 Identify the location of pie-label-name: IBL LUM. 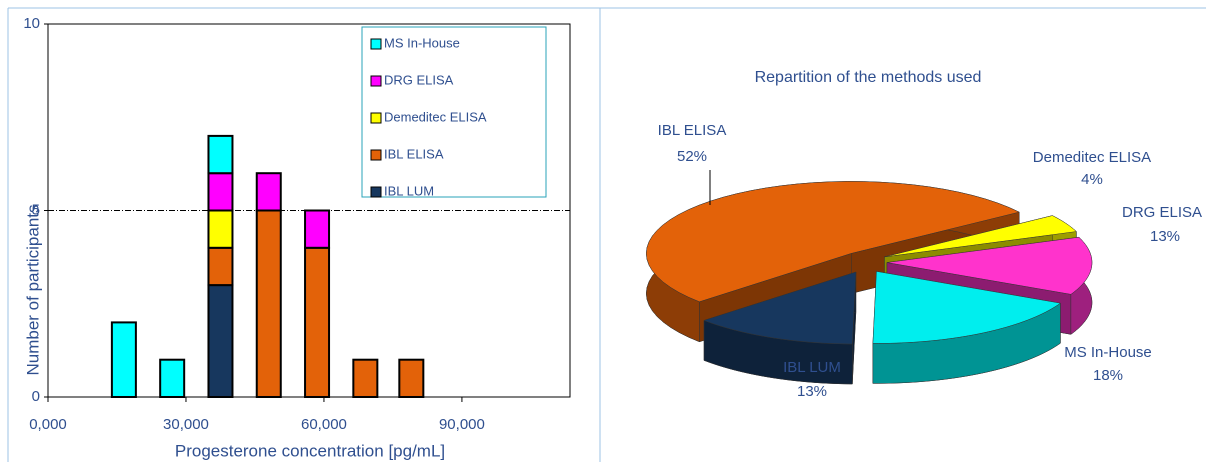
(812, 367).